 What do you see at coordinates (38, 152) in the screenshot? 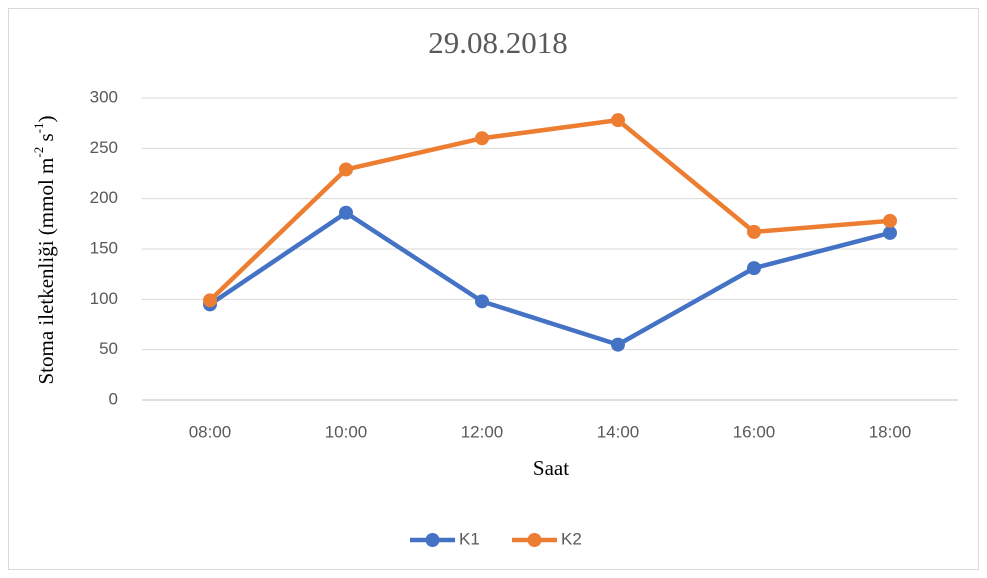
I see `y-label-sup: -2` at bounding box center [38, 152].